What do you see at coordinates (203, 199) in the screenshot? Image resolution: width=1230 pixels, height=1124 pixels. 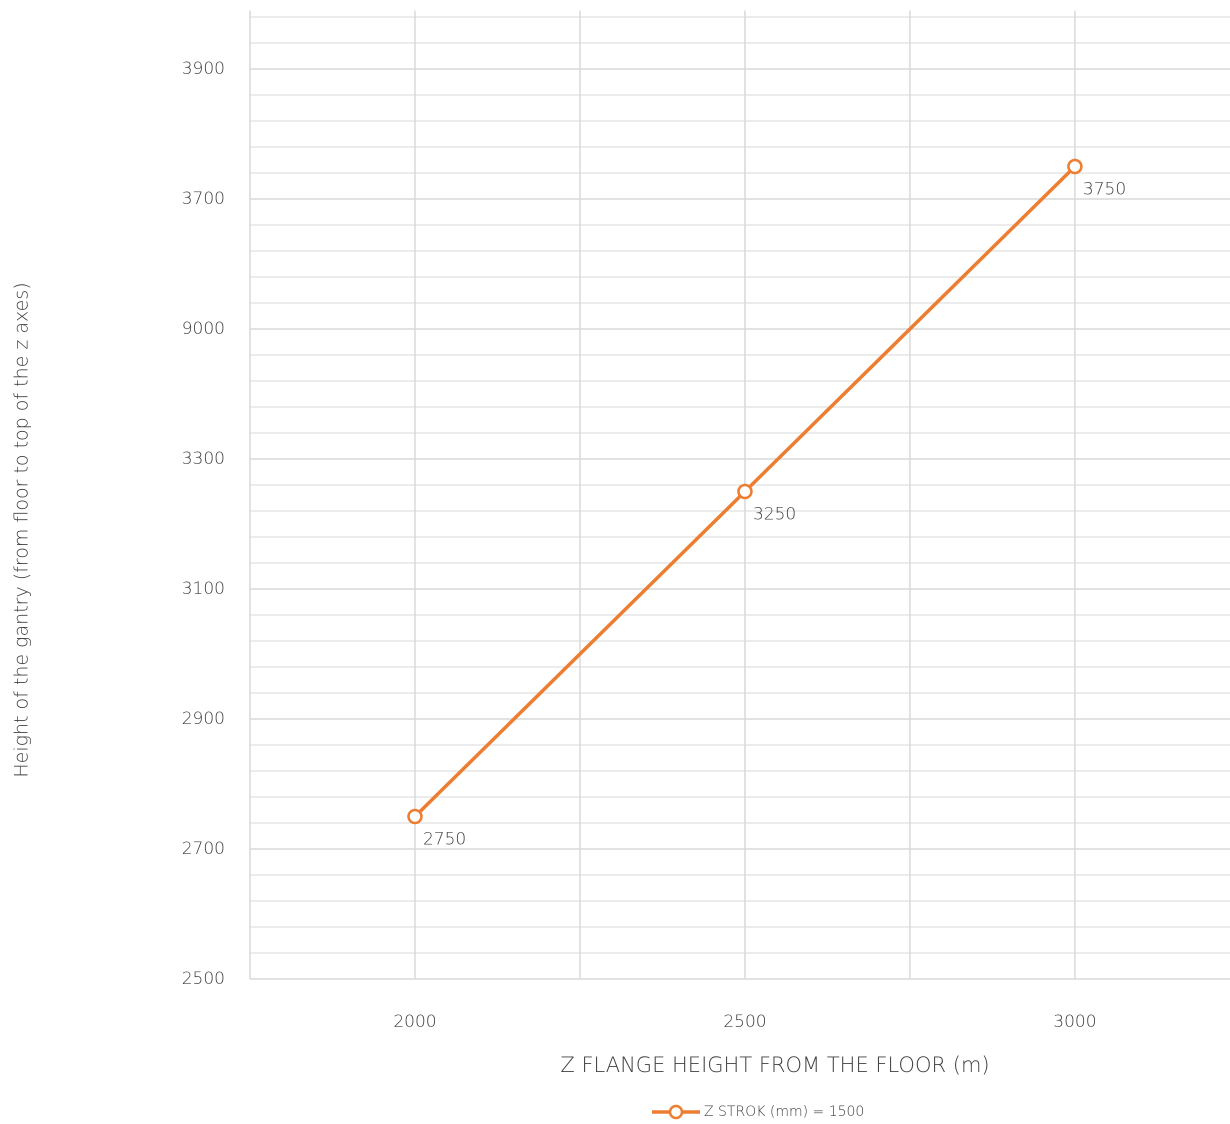 I see `y-tick-label: 3700` at bounding box center [203, 199].